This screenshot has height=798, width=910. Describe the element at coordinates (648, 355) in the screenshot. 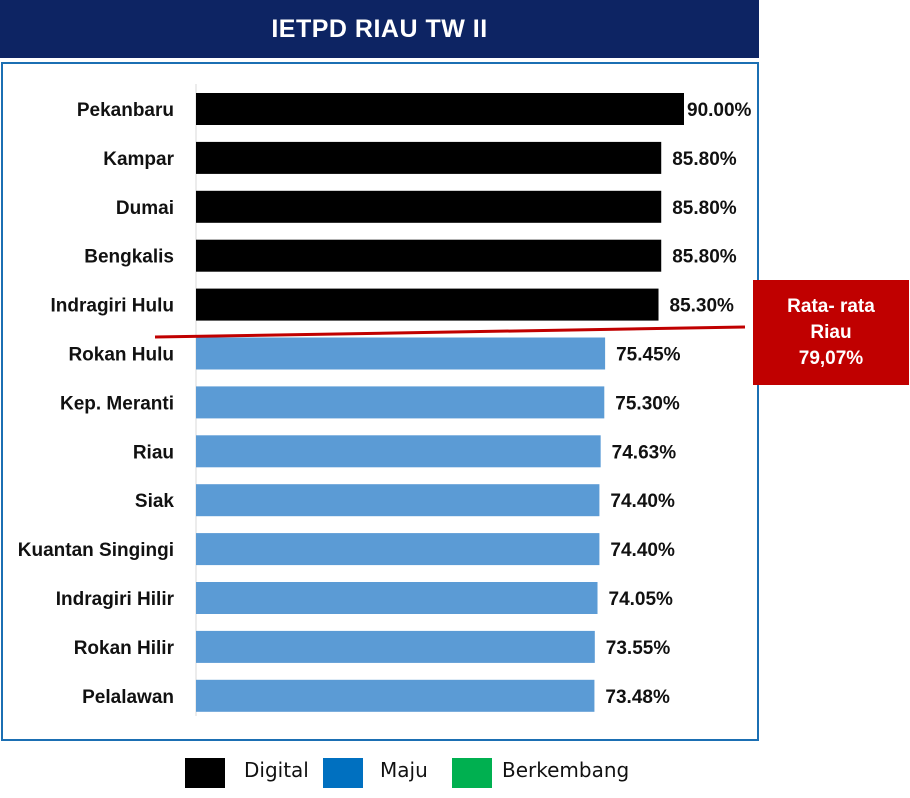

I see `data-label: 75.45%` at that location.